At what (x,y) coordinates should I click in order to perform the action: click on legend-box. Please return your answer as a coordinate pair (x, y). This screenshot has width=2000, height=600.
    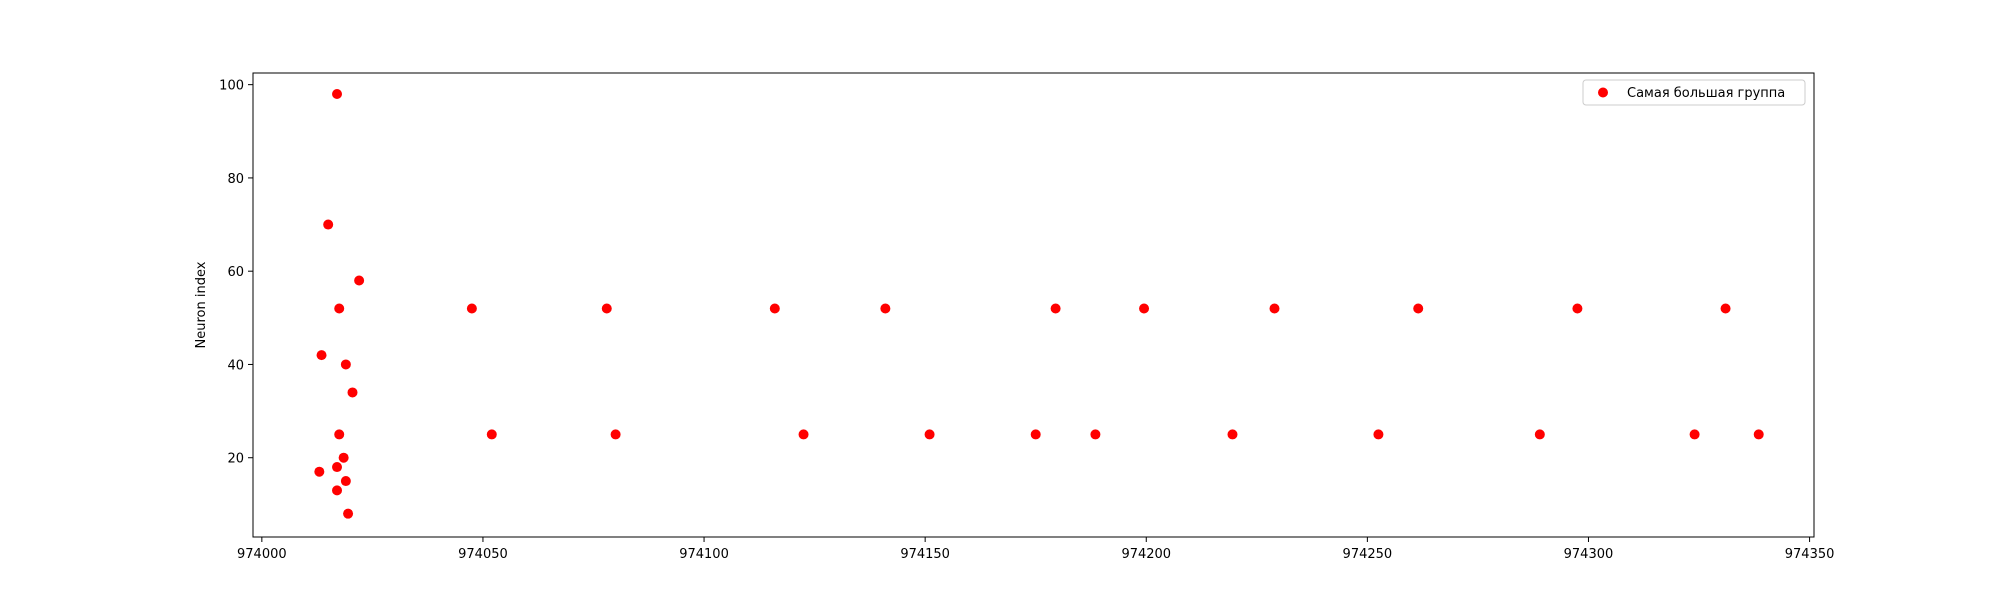
    Looking at the image, I should click on (1694, 92).